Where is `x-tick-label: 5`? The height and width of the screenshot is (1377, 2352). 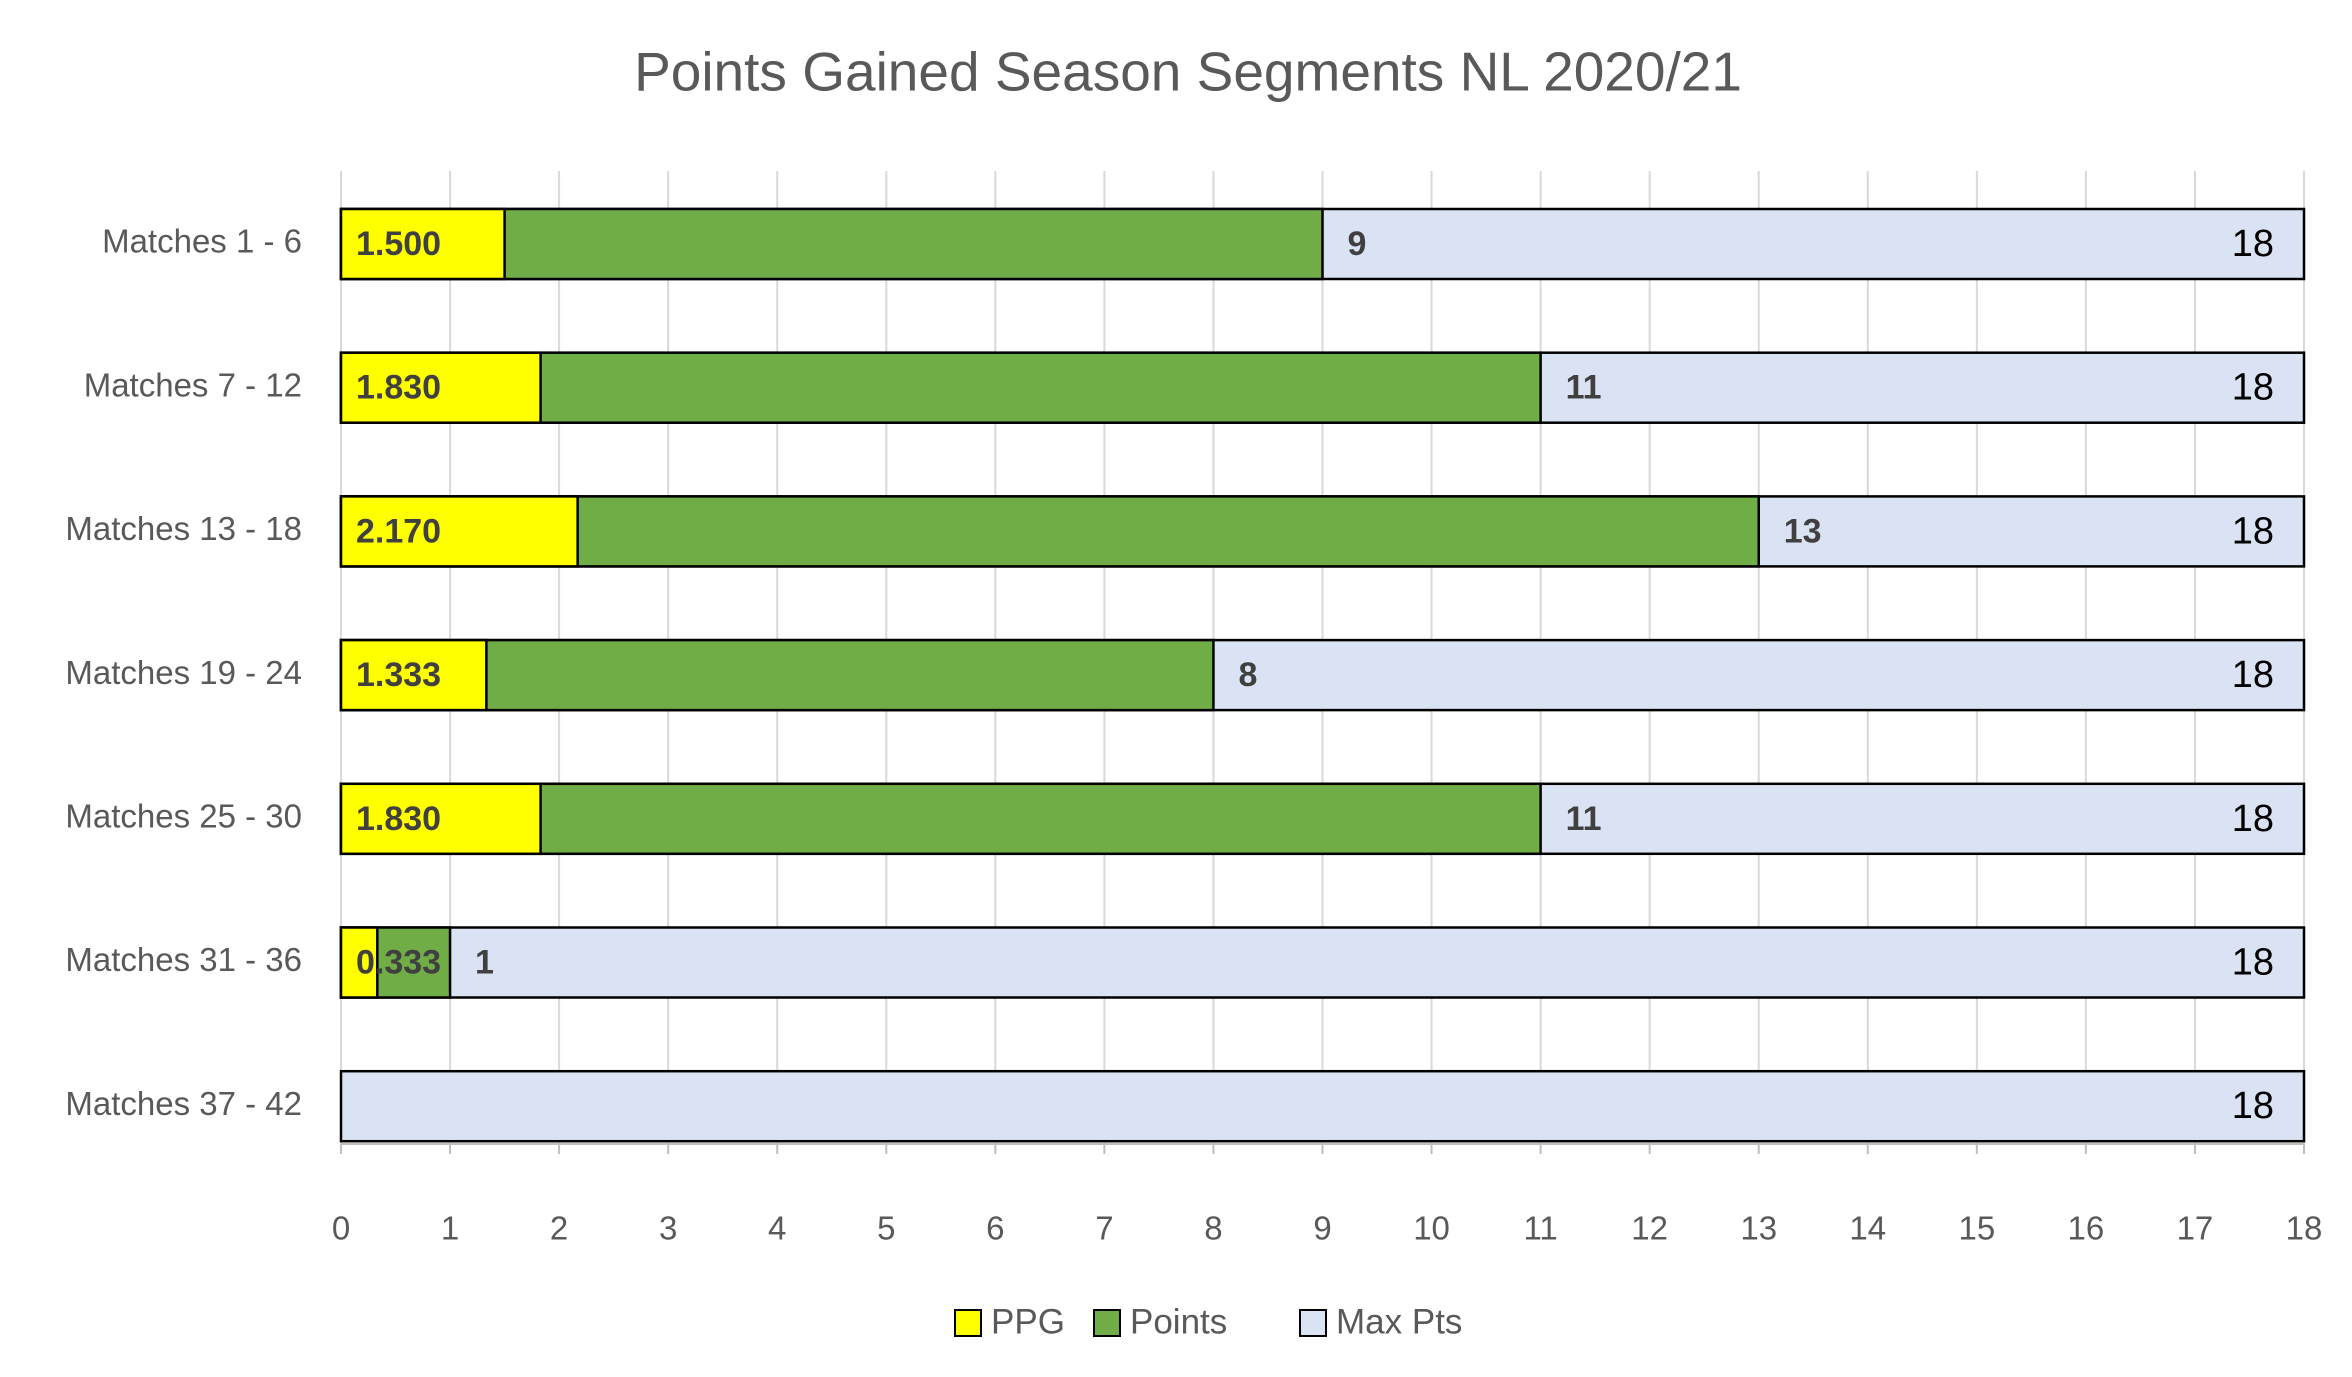
x-tick-label: 5 is located at coordinates (886, 1228).